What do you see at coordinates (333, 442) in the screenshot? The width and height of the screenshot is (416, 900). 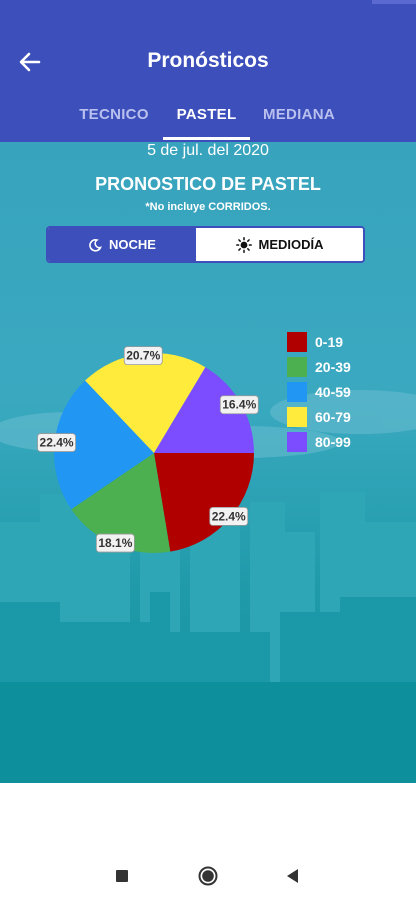 I see `legend-label: 80-99` at bounding box center [333, 442].